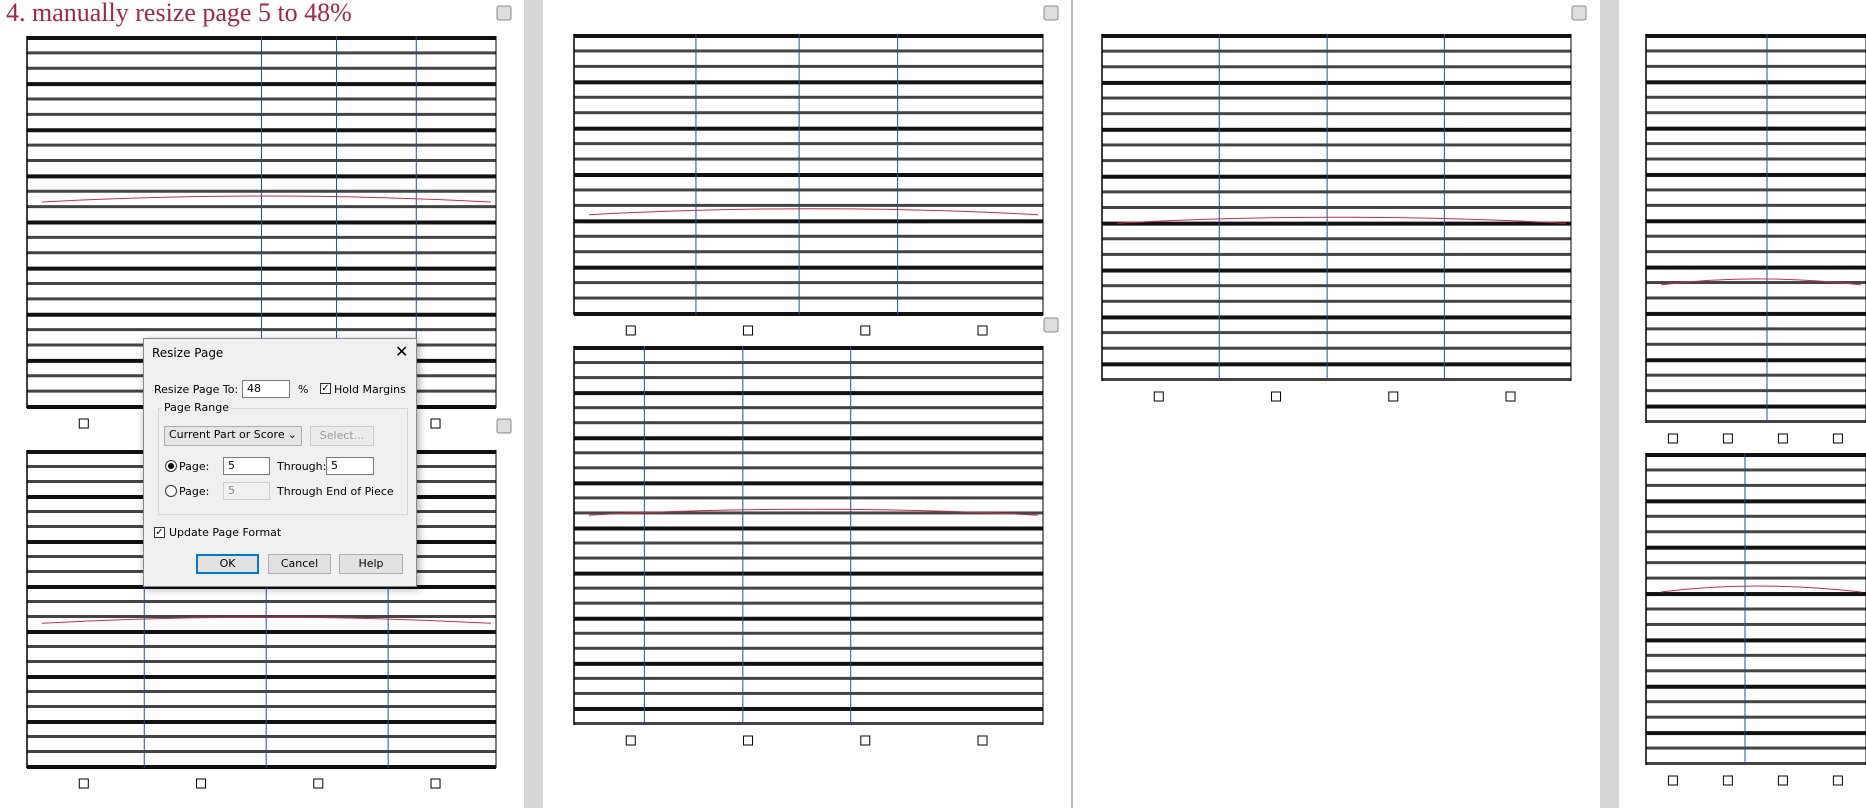 The height and width of the screenshot is (808, 1866). I want to click on group-box, so click(283, 461).